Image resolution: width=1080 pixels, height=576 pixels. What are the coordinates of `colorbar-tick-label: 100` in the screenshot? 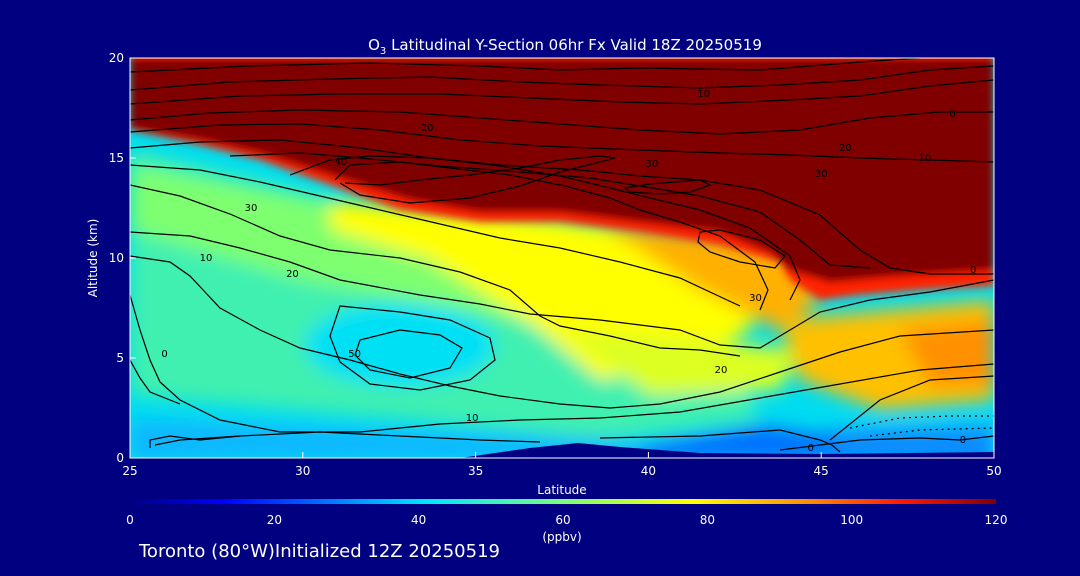 It's located at (851, 520).